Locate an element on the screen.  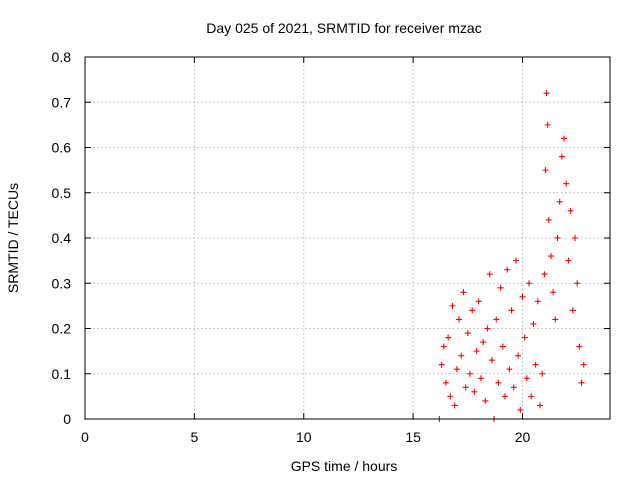
y-tick-label: 0.1 is located at coordinates (62, 374).